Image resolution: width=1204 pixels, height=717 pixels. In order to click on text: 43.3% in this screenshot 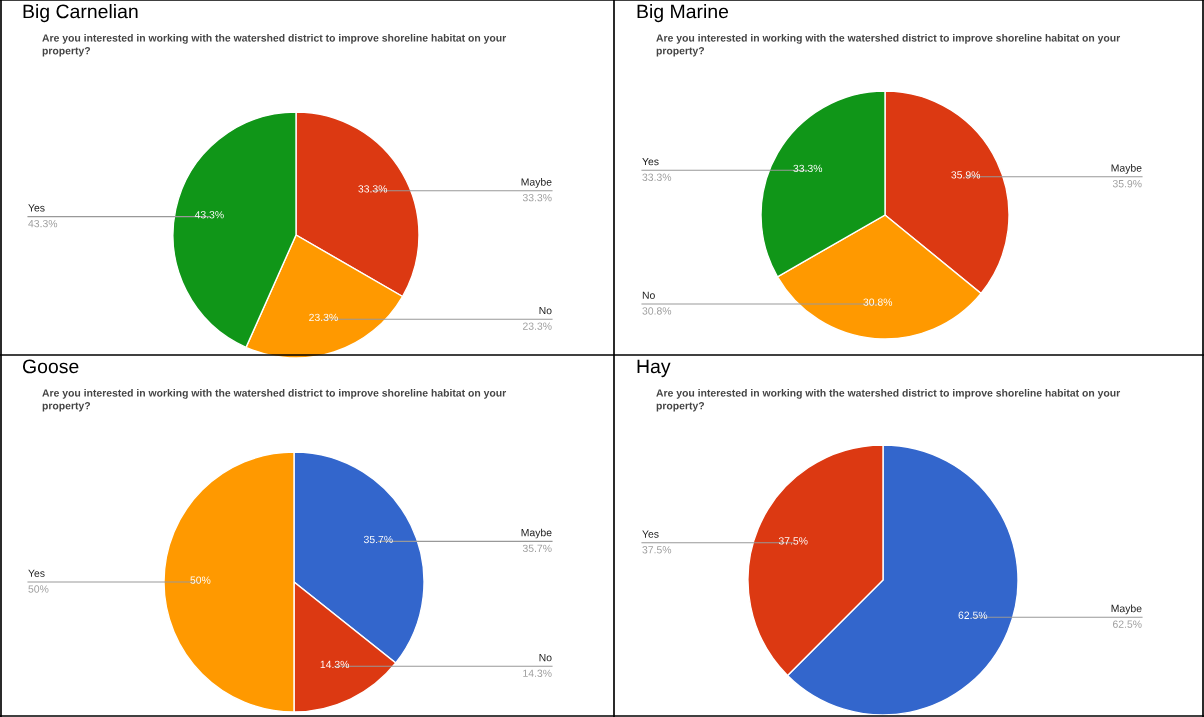, I will do `click(43, 223)`.